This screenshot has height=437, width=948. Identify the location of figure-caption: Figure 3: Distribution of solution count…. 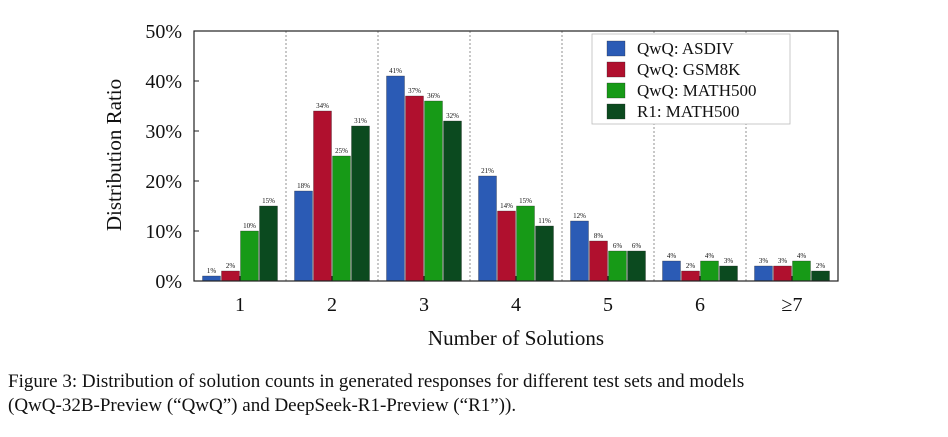
(476, 394).